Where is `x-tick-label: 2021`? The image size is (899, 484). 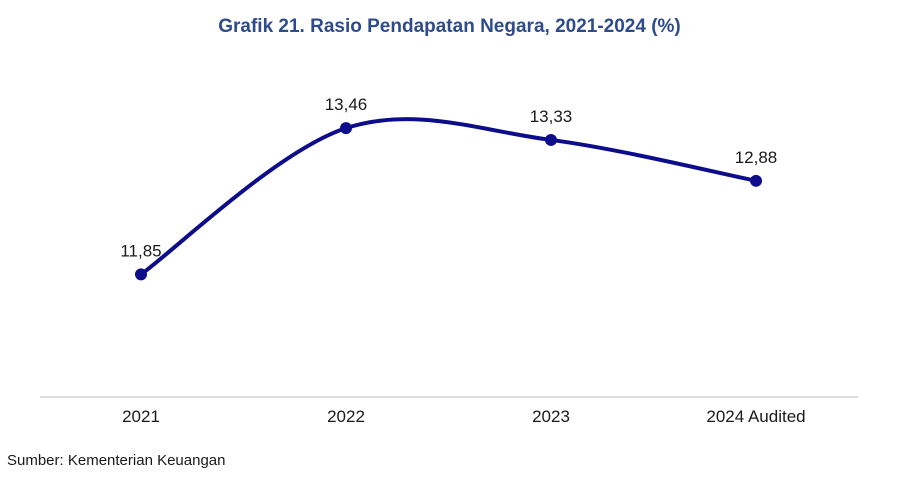
x-tick-label: 2021 is located at coordinates (141, 416).